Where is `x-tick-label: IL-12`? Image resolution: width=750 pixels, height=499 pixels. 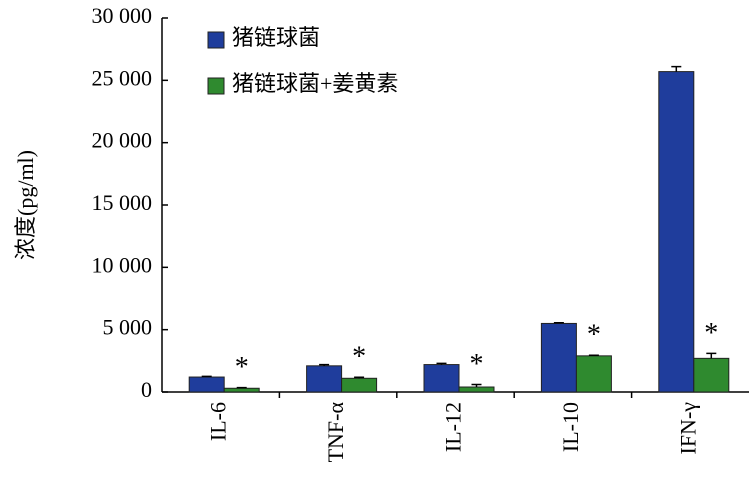
x-tick-label: IL-12 is located at coordinates (453, 427).